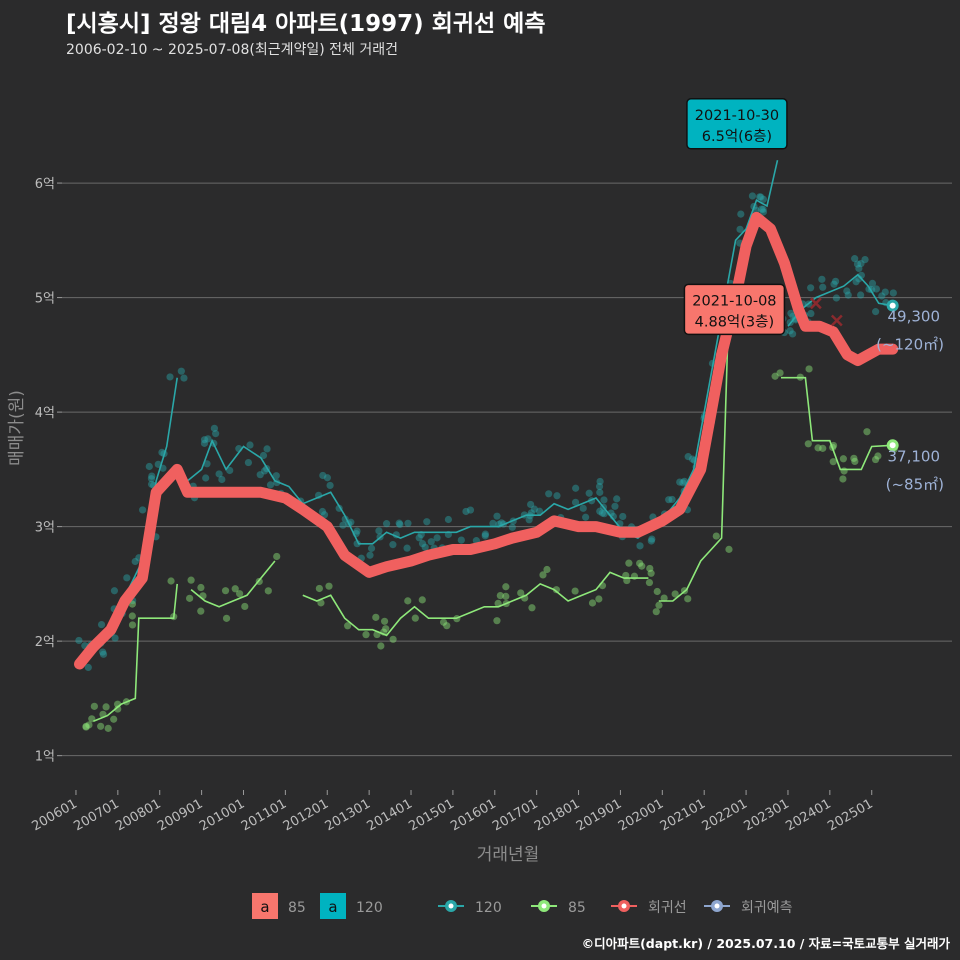  What do you see at coordinates (96, 815) in the screenshot?
I see `x-tick-label: 200701` at bounding box center [96, 815].